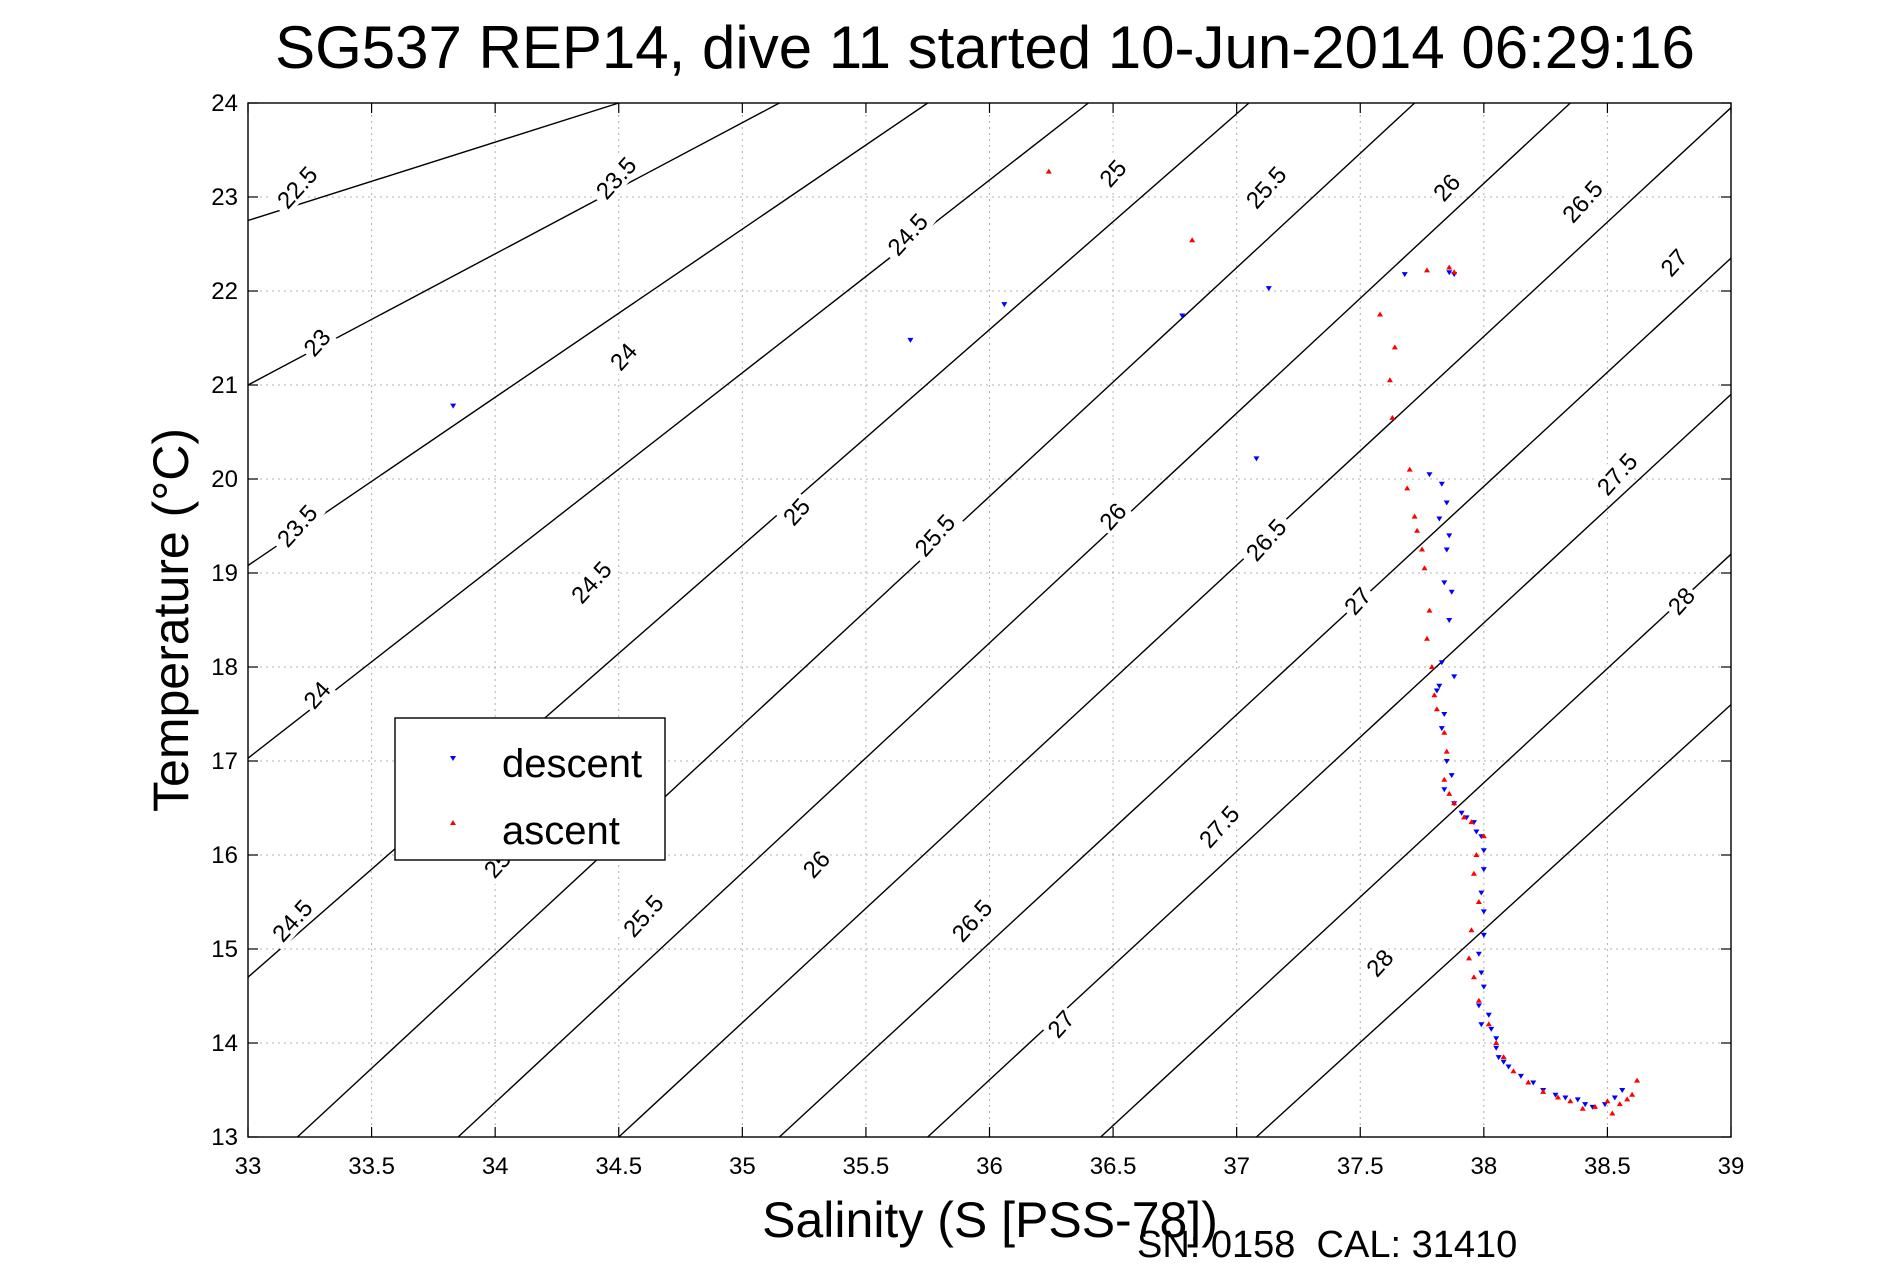 This screenshot has height=1267, width=1891. What do you see at coordinates (224, 385) in the screenshot?
I see `y-tick-label: 21` at bounding box center [224, 385].